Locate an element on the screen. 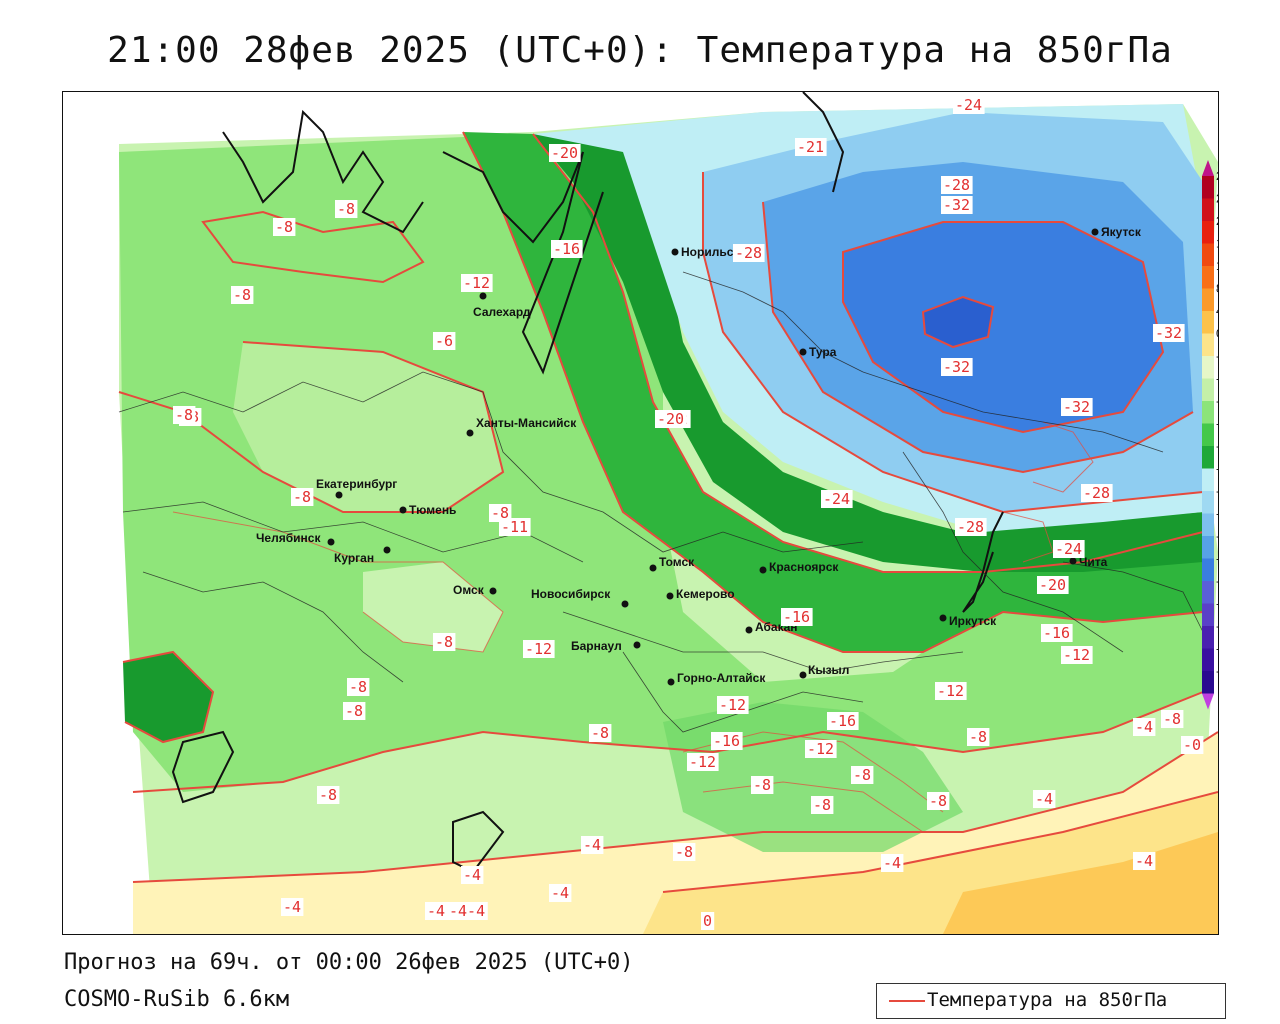 This screenshot has width=1280, height=1024. colorbar-tick-label: -4 is located at coordinates (1217, 356).